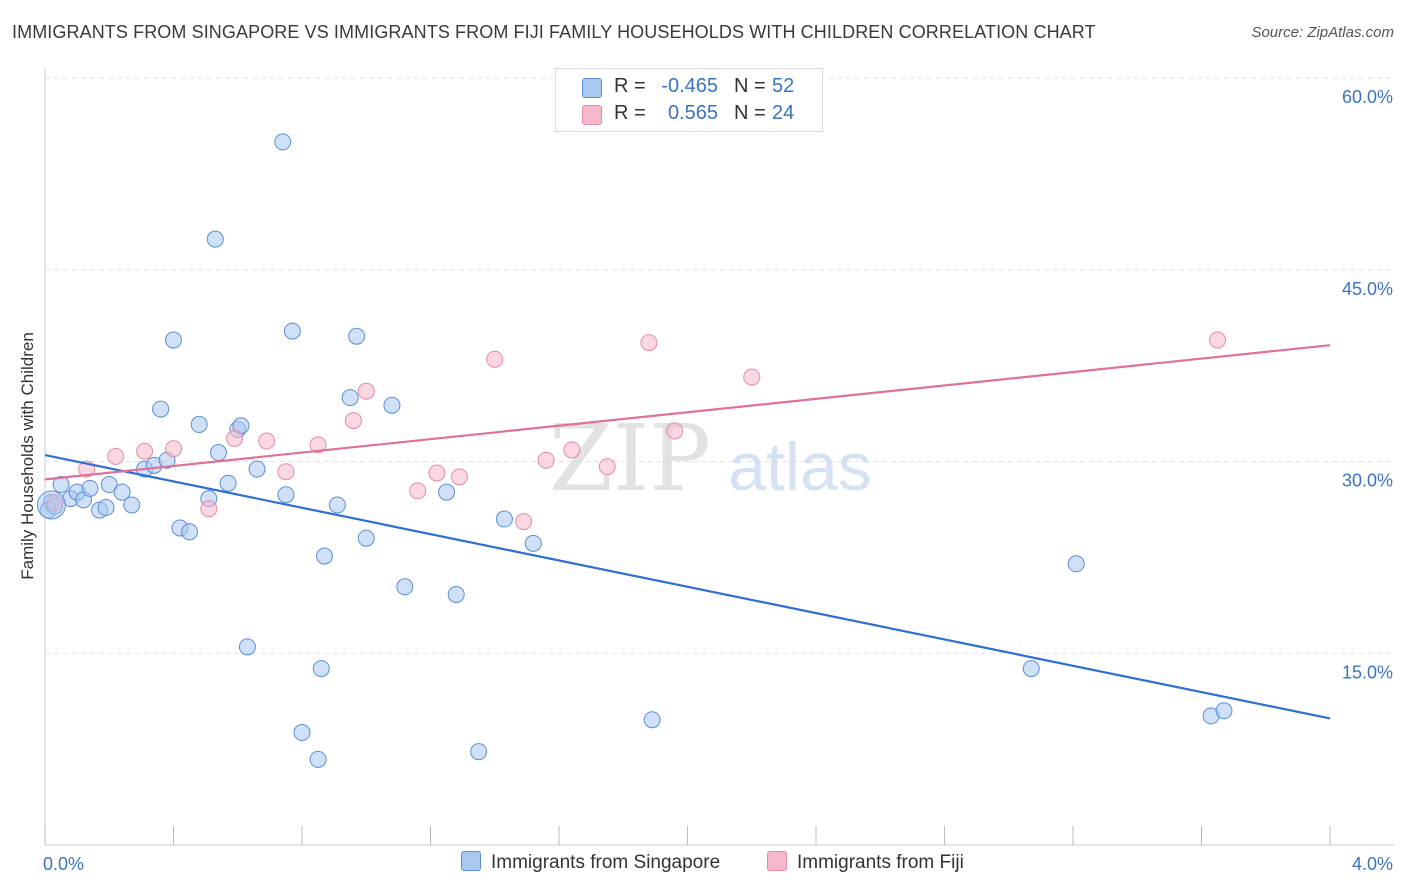 This screenshot has width=1406, height=892. I want to click on trendline-fiji, so click(687, 412).